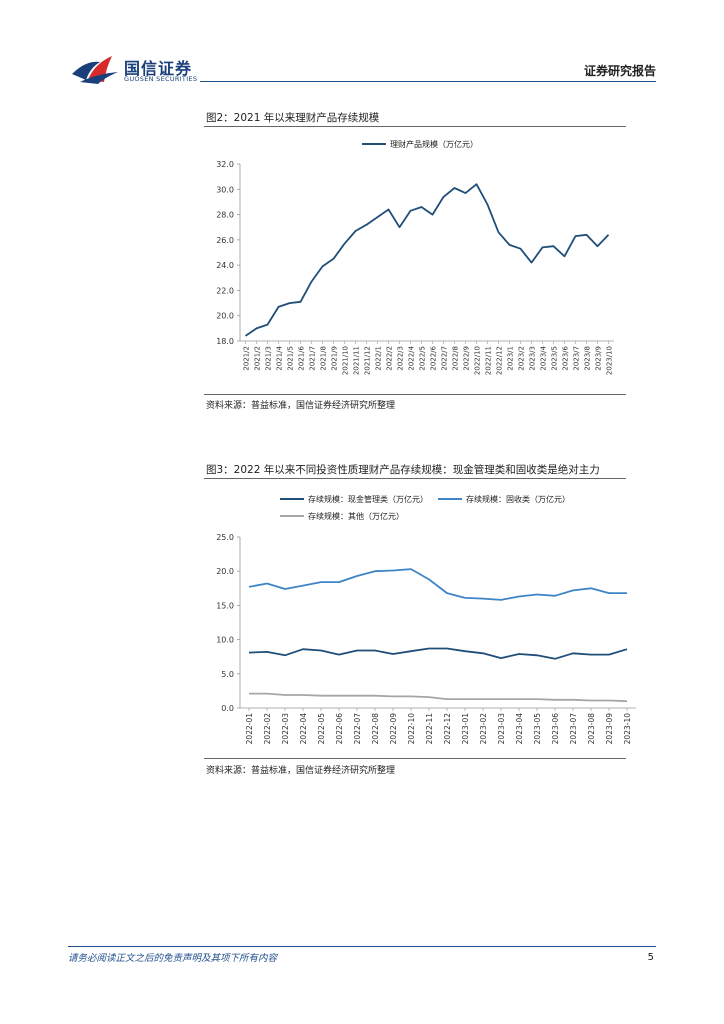 Image resolution: width=724 pixels, height=1024 pixels. What do you see at coordinates (411, 729) in the screenshot?
I see `x-tick-label: 2022-10` at bounding box center [411, 729].